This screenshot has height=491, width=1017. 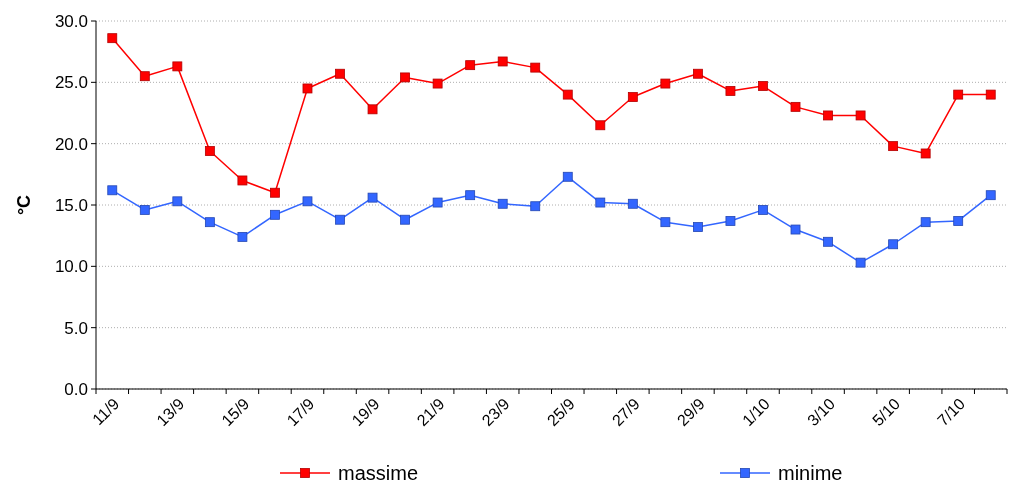 I want to click on legend-label: minime, so click(x=810, y=473).